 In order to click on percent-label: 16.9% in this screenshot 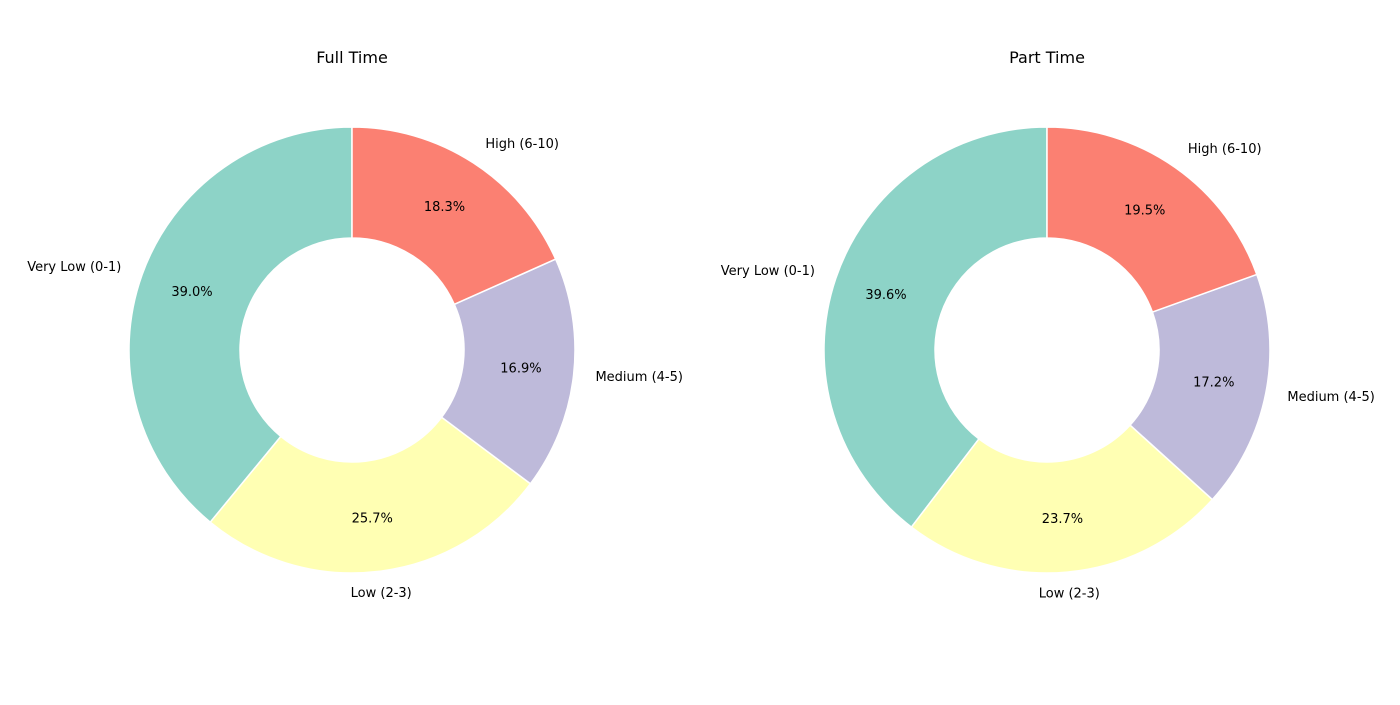, I will do `click(520, 368)`.